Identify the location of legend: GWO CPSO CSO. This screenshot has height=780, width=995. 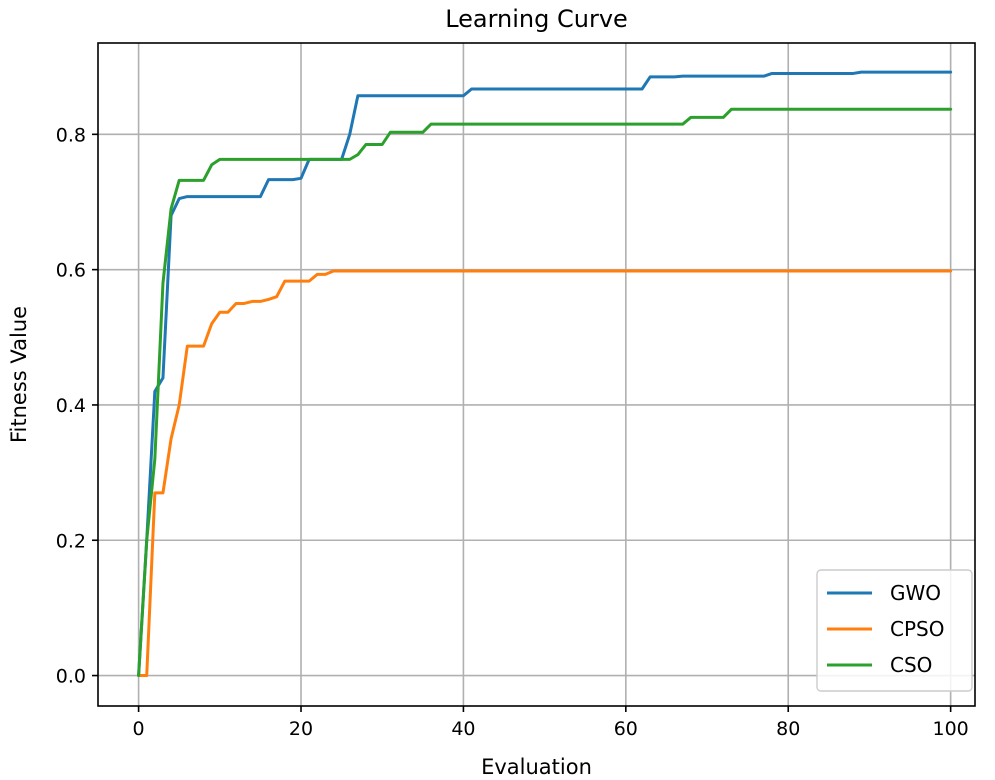
(894, 630).